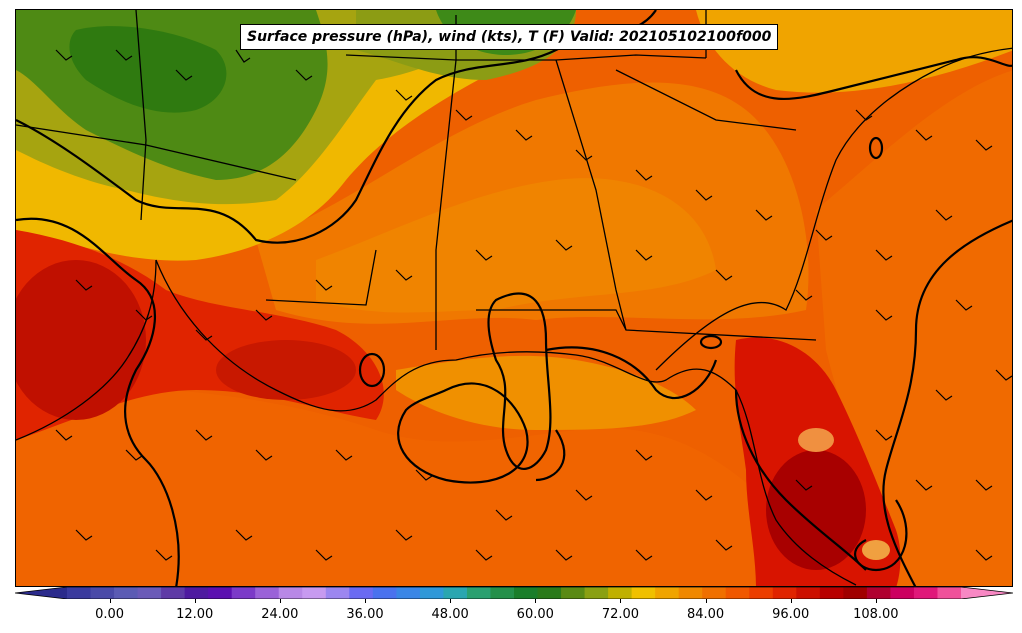  I want to click on colorbar-tick-label: 0.00, so click(110, 614).